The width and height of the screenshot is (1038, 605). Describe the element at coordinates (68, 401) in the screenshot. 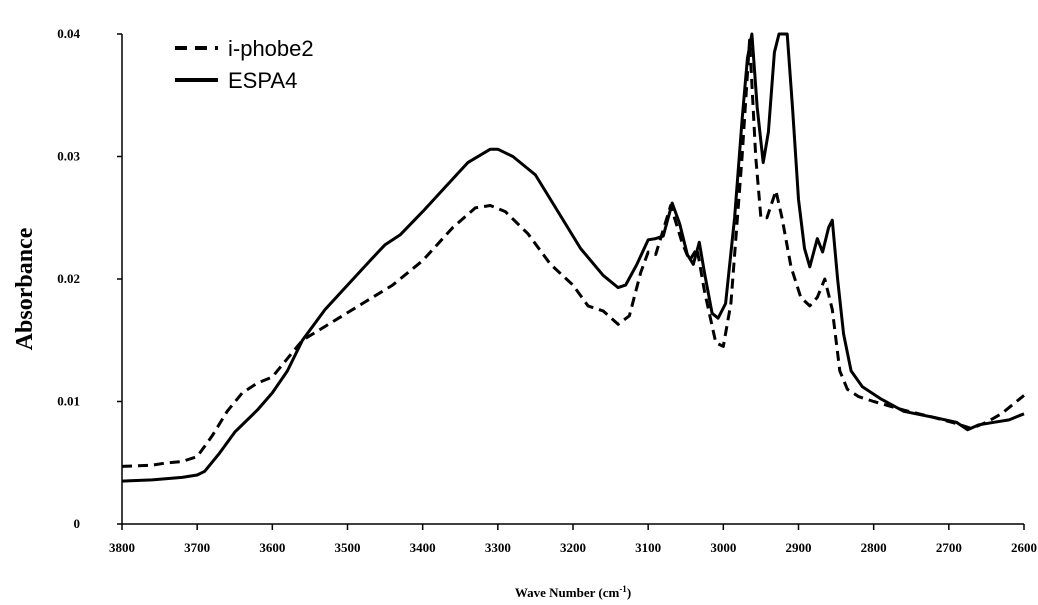

I see `y-tick-label: 0.01` at that location.